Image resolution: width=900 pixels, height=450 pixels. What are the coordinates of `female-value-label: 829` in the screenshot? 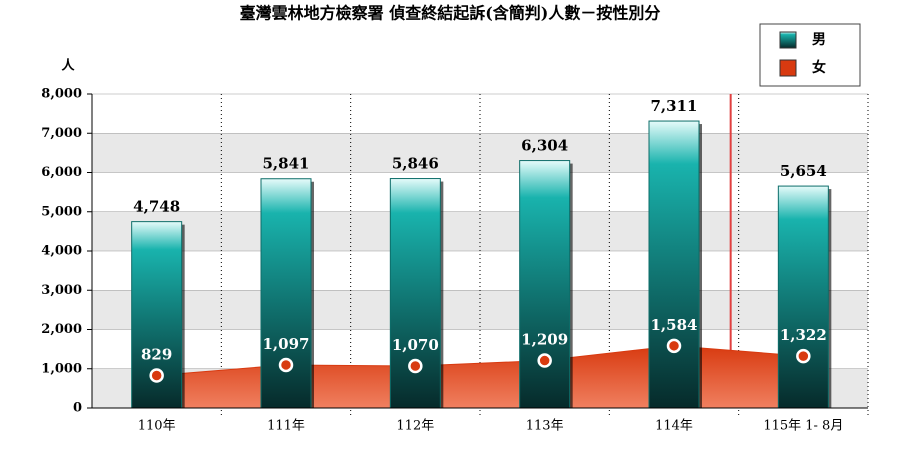 It's located at (156, 354).